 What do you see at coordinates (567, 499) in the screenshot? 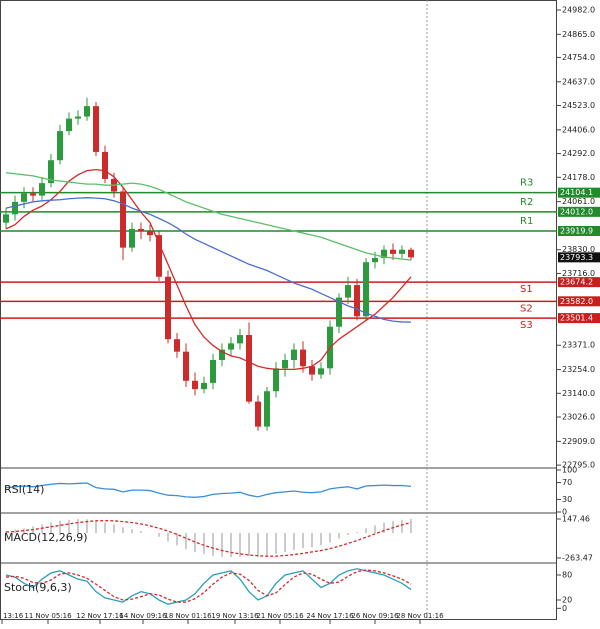
I see `y-tick-label: 30` at bounding box center [567, 499].